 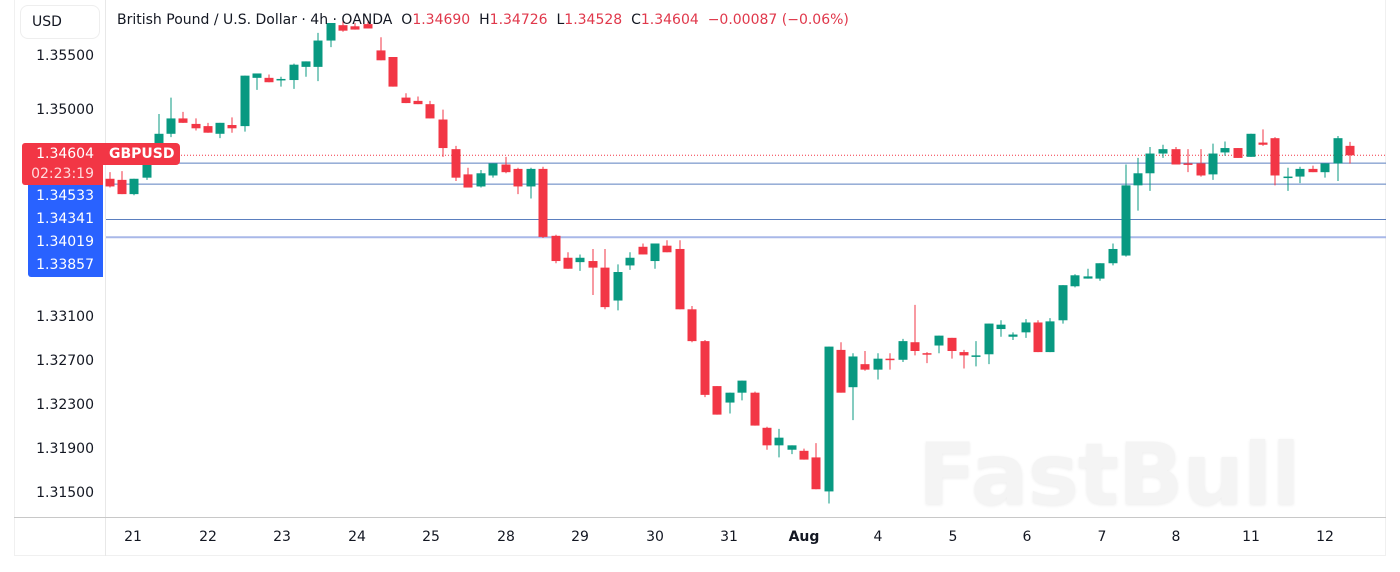 I want to click on time-tick: 4, so click(x=878, y=537).